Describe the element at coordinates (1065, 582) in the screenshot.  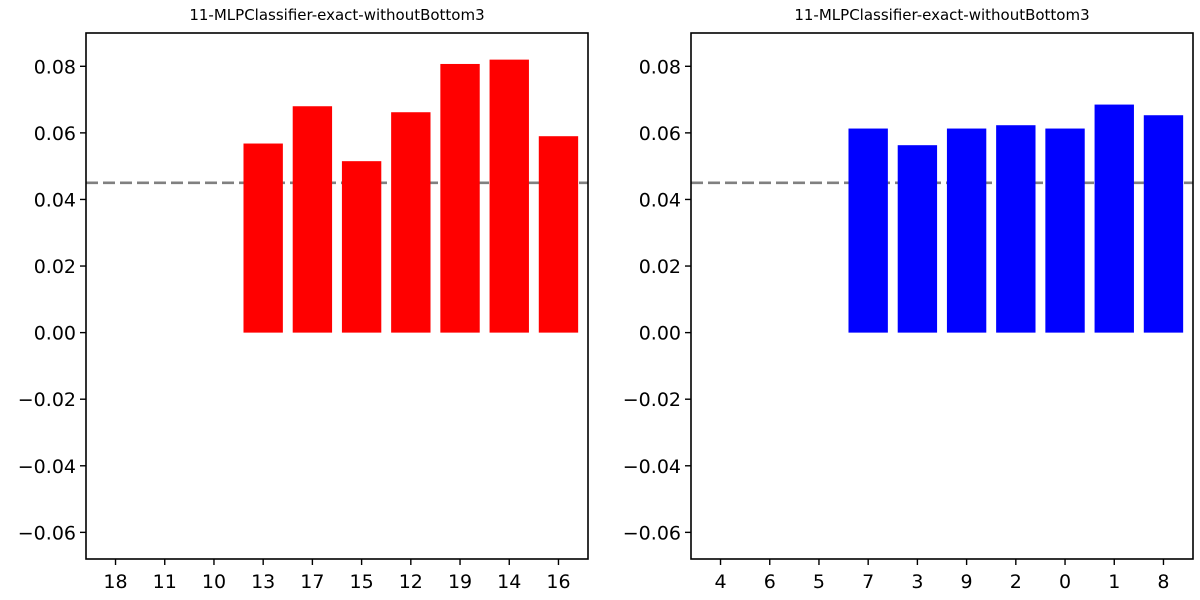
I see `right-x-tick-label: 0` at that location.